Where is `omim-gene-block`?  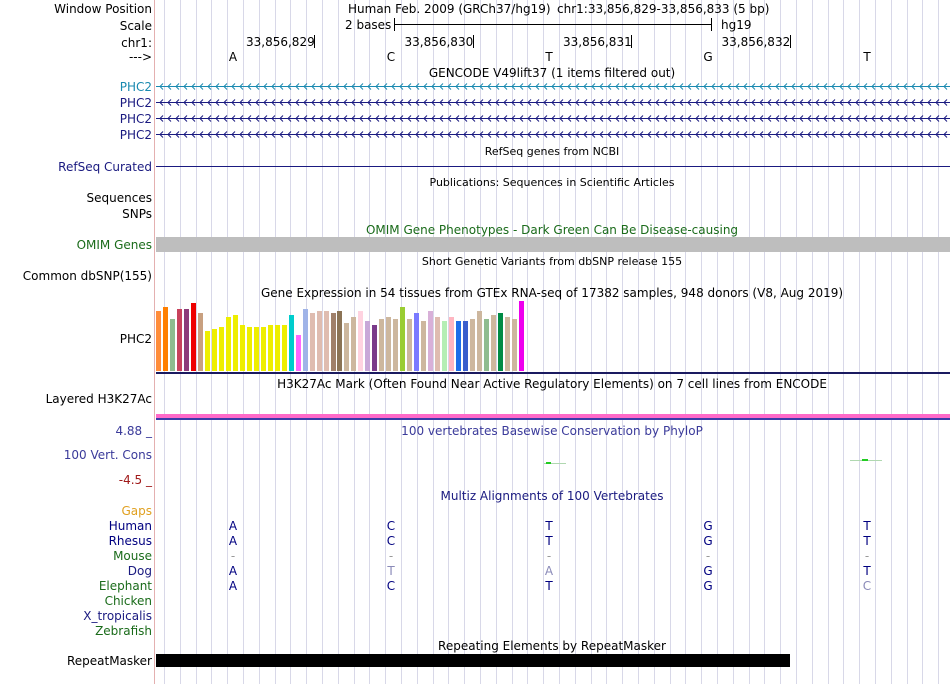 omim-gene-block is located at coordinates (553, 244).